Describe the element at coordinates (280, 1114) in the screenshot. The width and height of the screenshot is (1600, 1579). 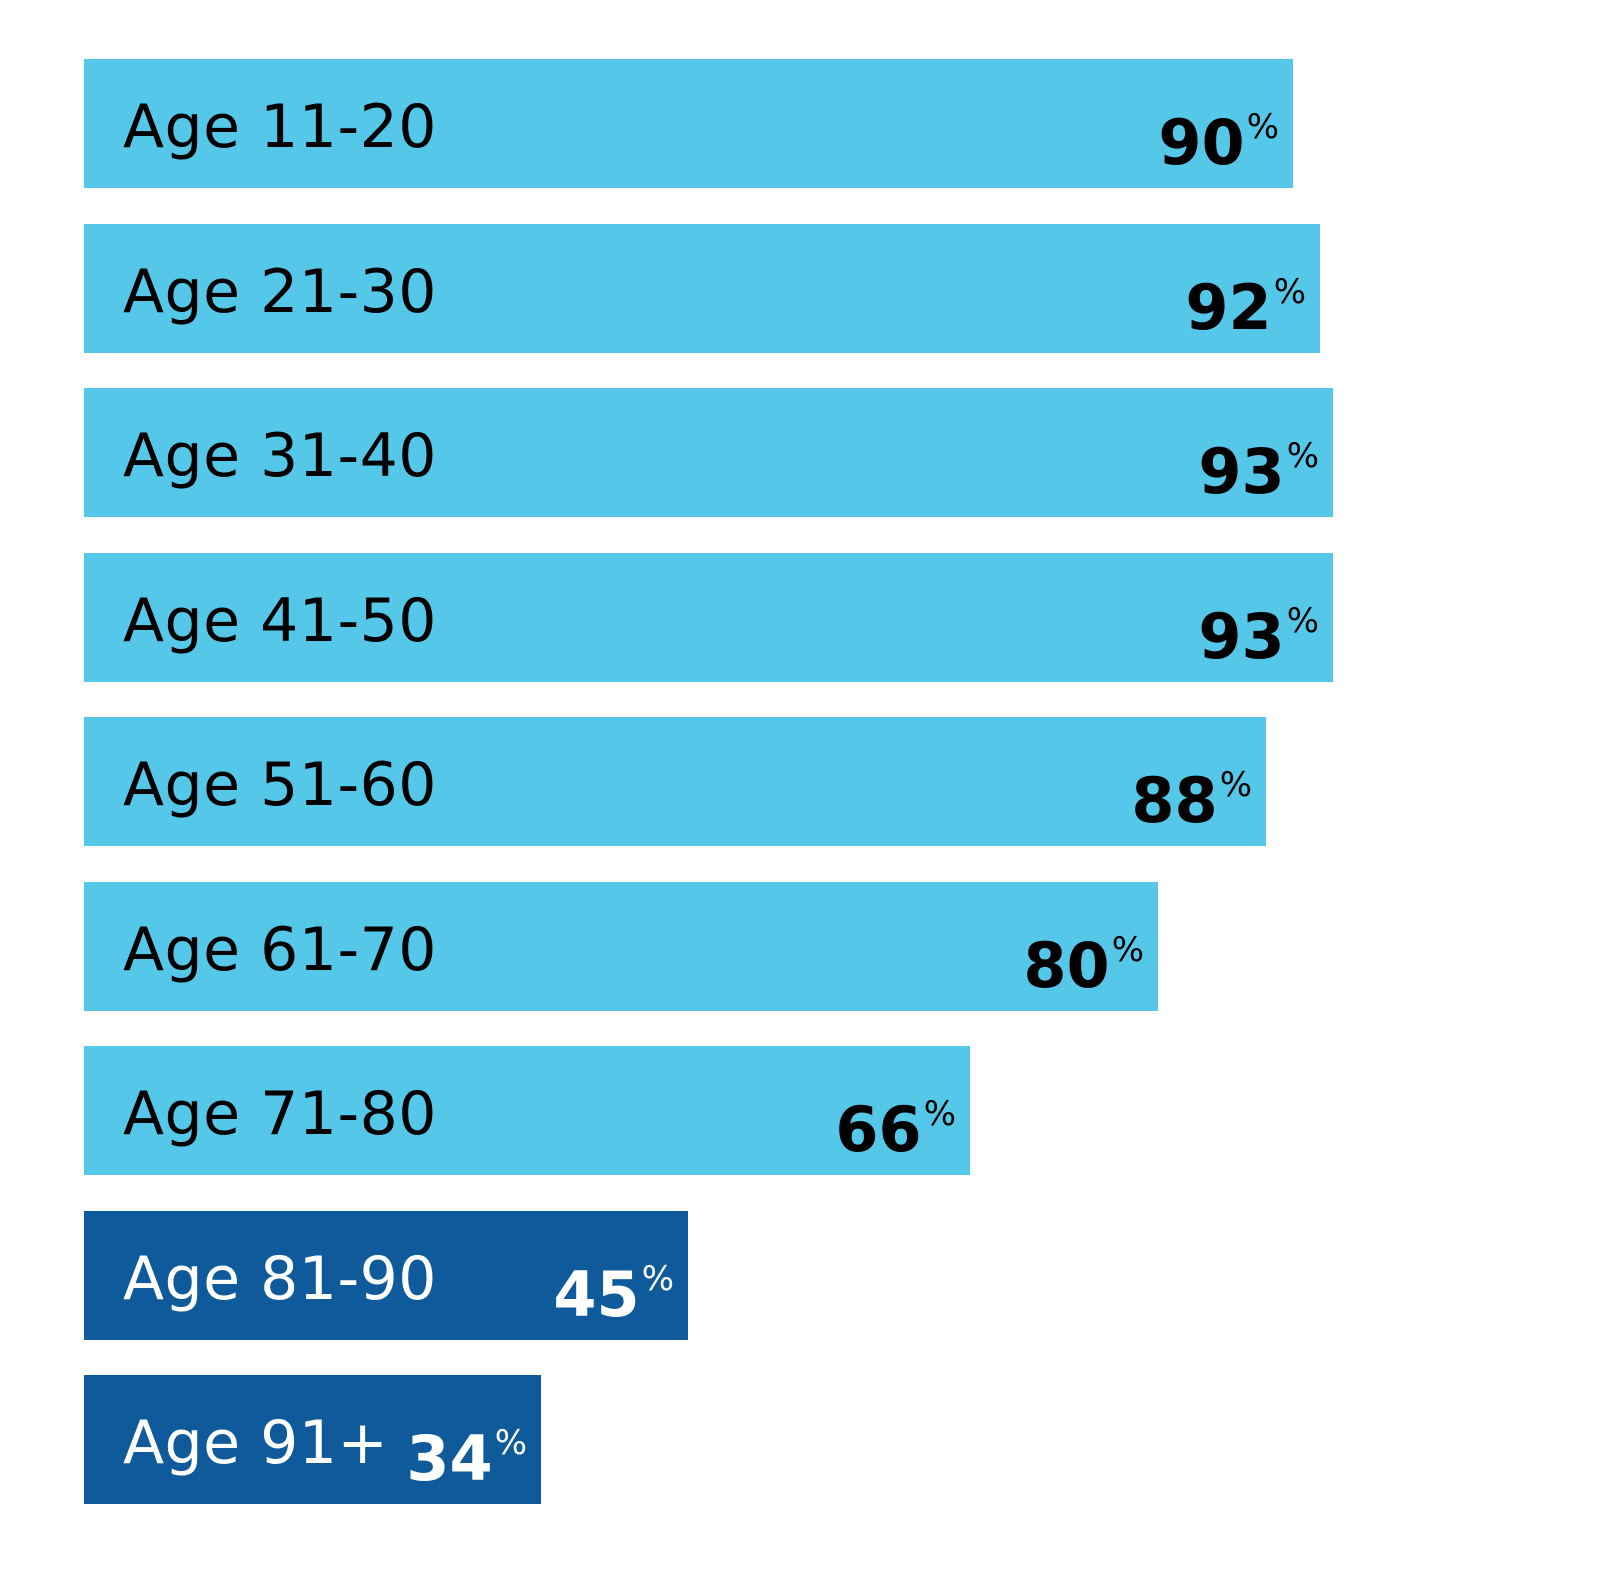
I see `bar-category-label: Age 71-80` at that location.